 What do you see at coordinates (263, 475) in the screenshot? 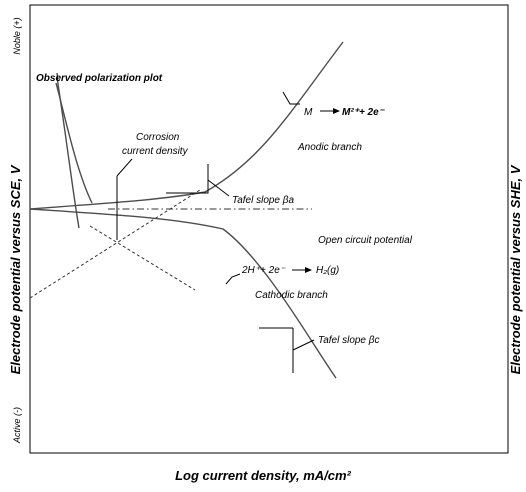
I see `x-axis-title: Log current density, mA/cm²` at bounding box center [263, 475].